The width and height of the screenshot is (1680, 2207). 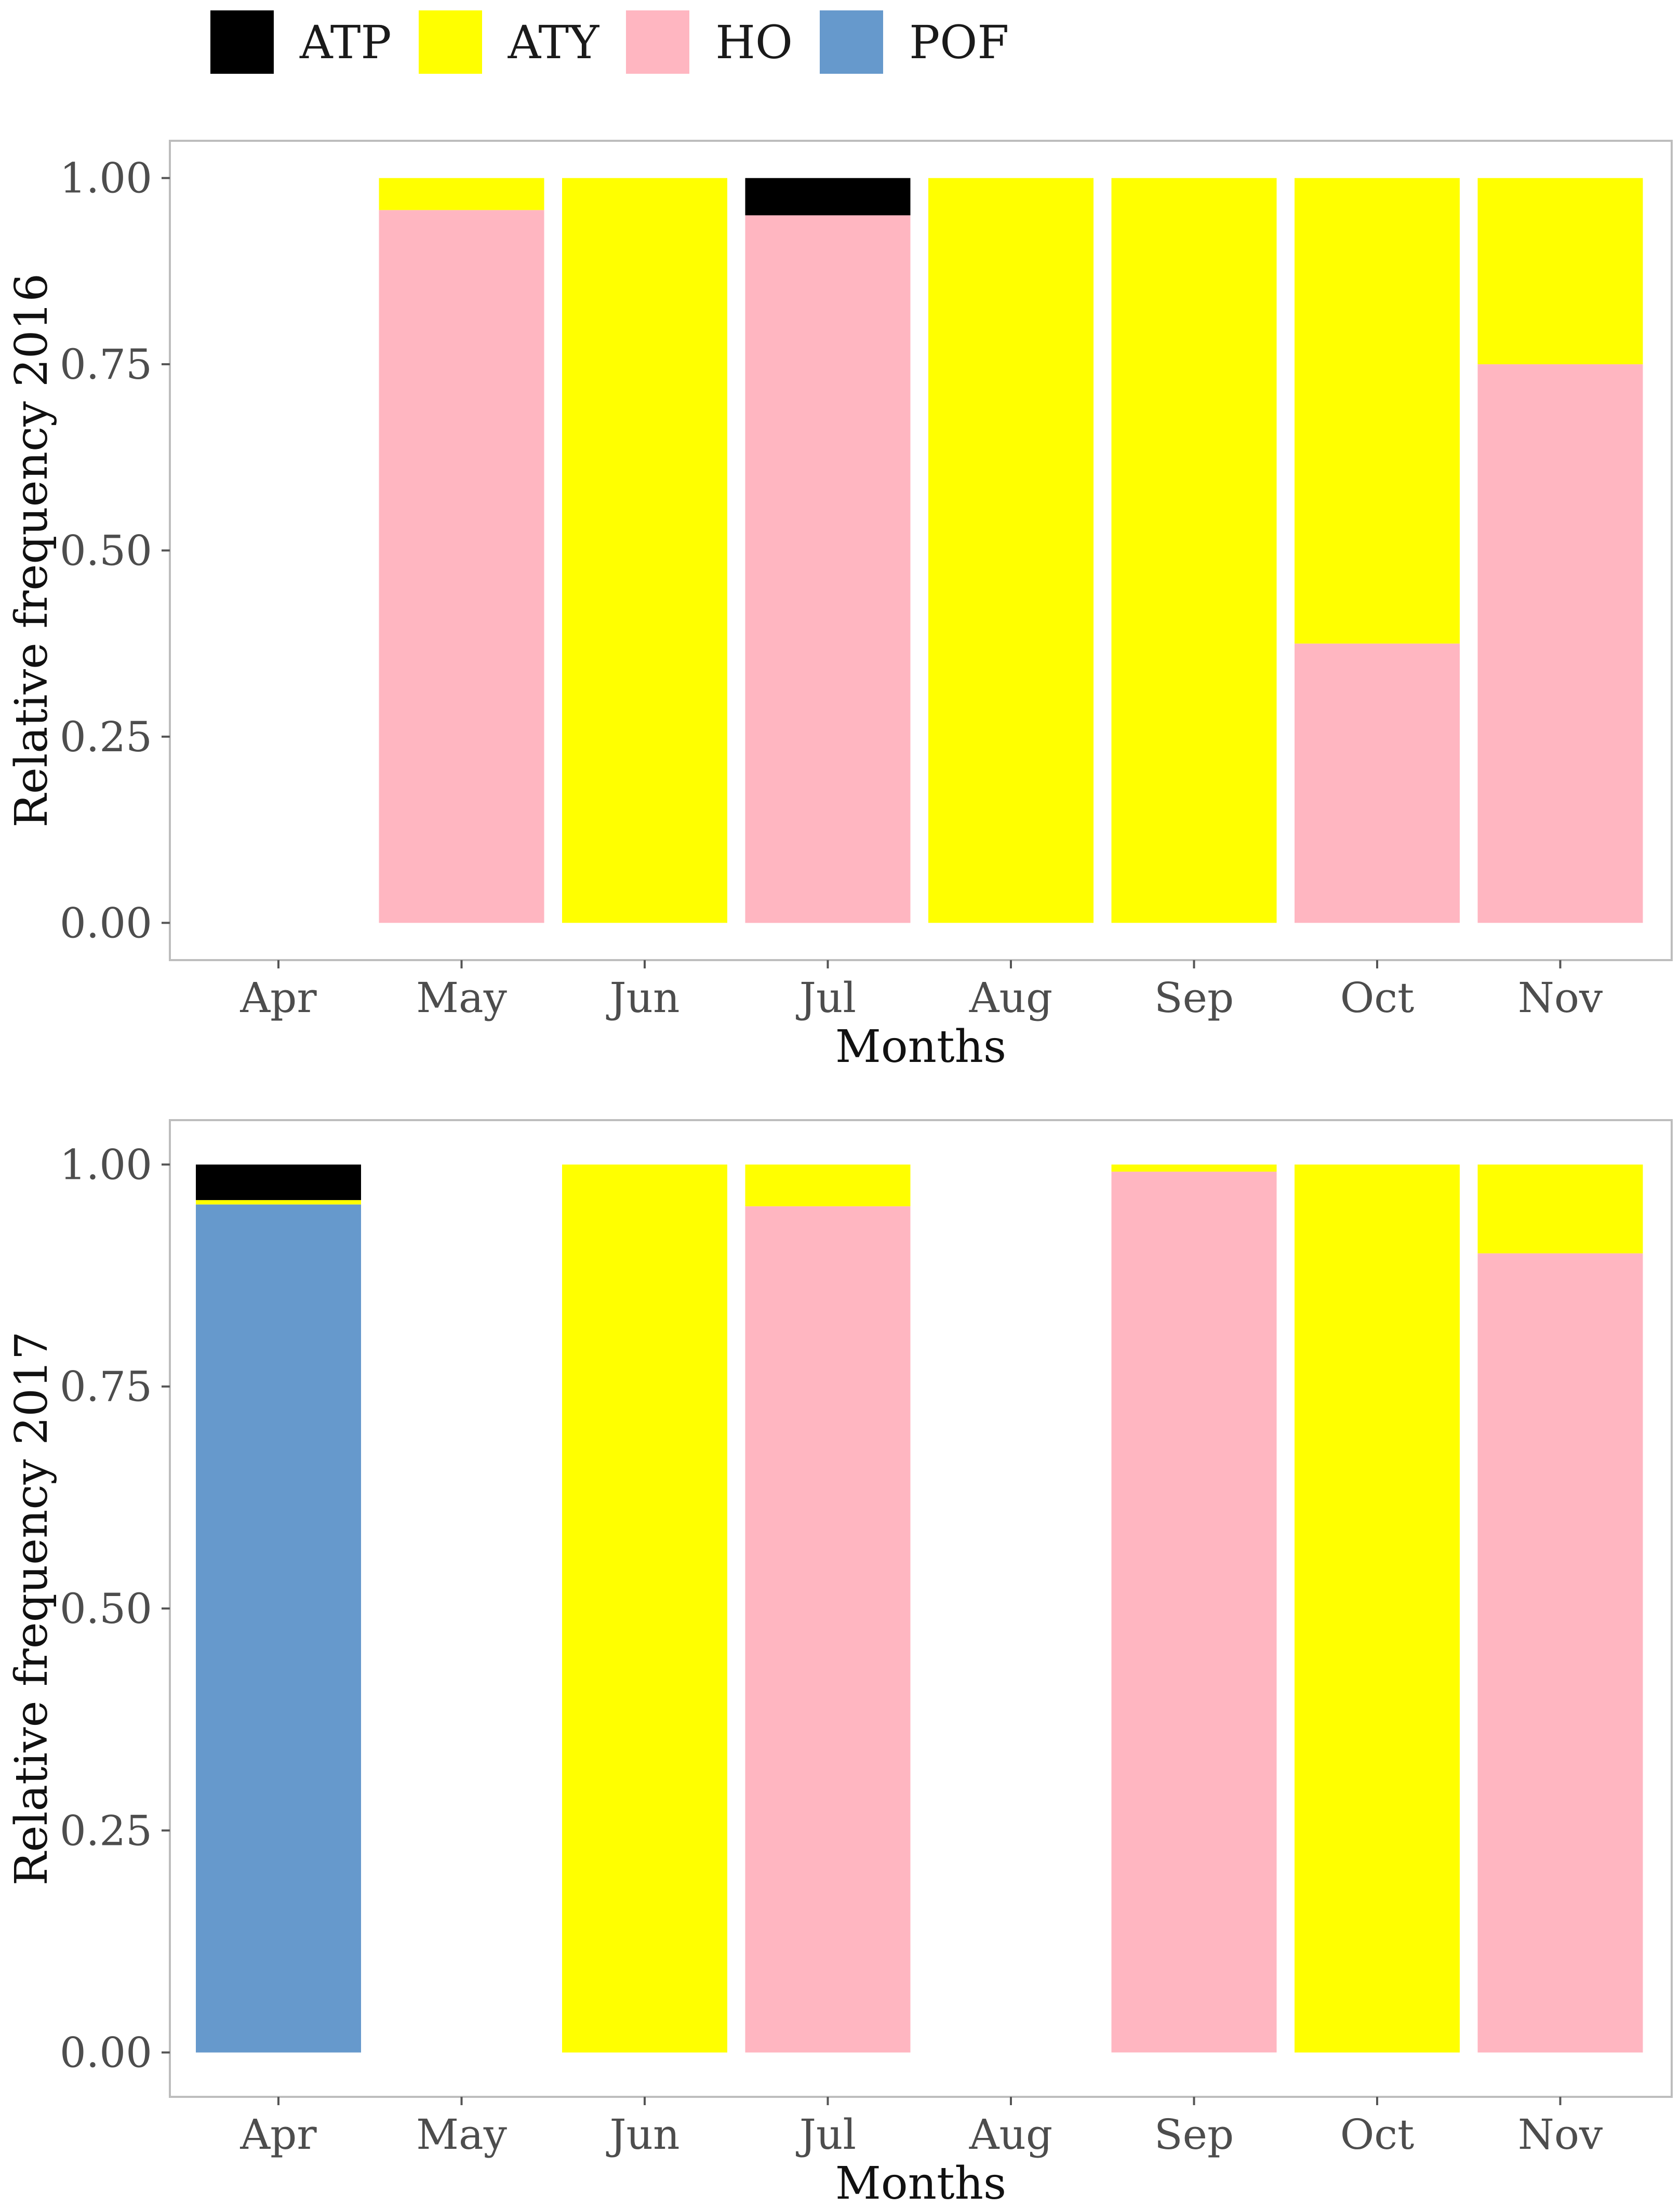 What do you see at coordinates (278, 1203) in the screenshot?
I see `bar-aty-apr` at bounding box center [278, 1203].